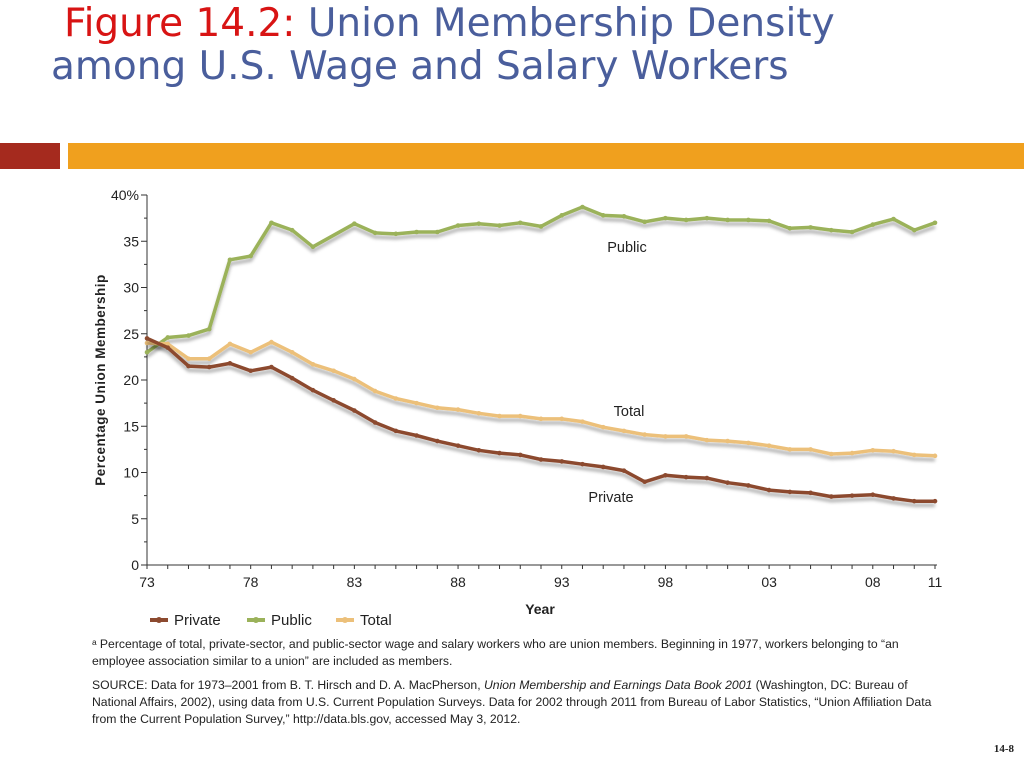 The image size is (1024, 768). Describe the element at coordinates (540, 609) in the screenshot. I see `x-axis-title: Year` at that location.